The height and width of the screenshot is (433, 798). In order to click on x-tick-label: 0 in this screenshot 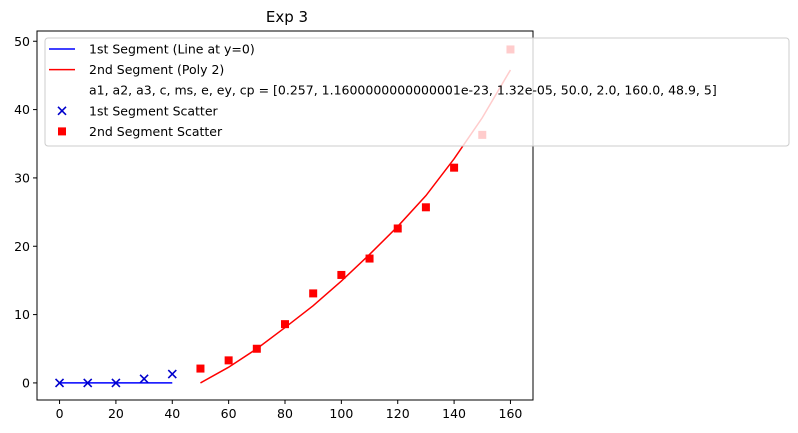, I will do `click(60, 413)`.